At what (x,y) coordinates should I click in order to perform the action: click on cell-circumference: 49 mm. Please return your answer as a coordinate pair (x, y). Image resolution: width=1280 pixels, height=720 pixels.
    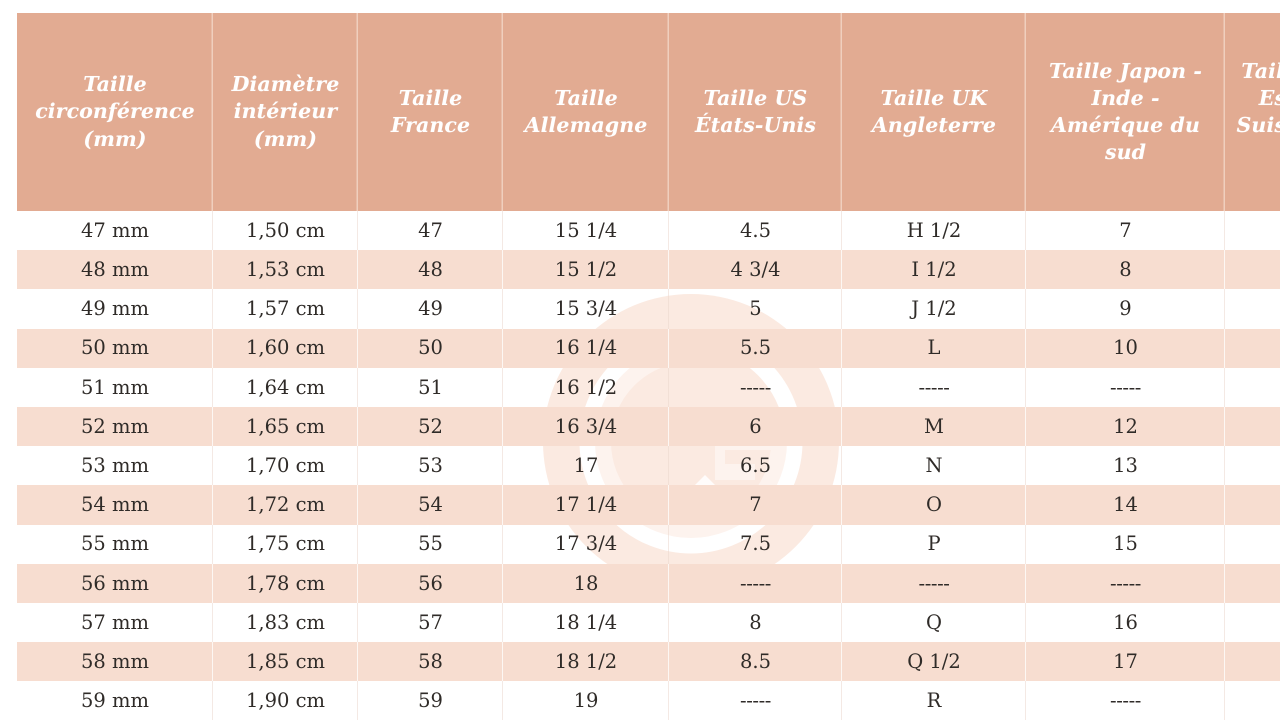
    Looking at the image, I should click on (115, 308).